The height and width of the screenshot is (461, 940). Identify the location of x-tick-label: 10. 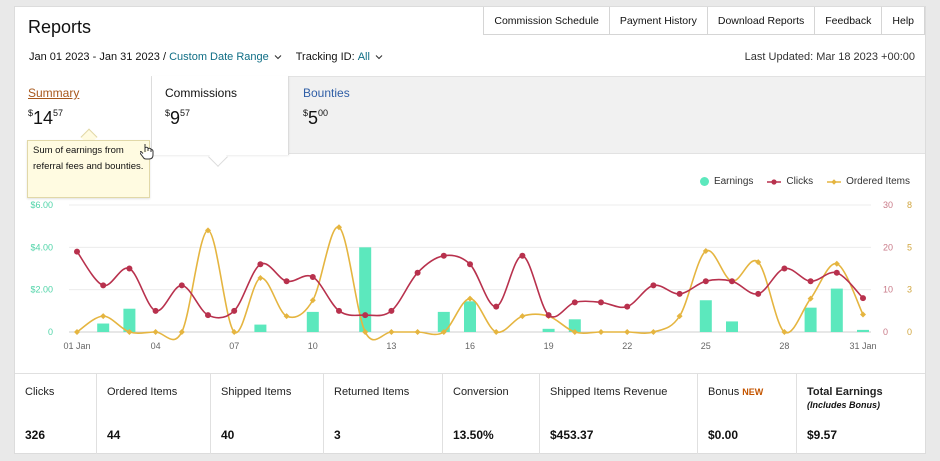
(313, 346).